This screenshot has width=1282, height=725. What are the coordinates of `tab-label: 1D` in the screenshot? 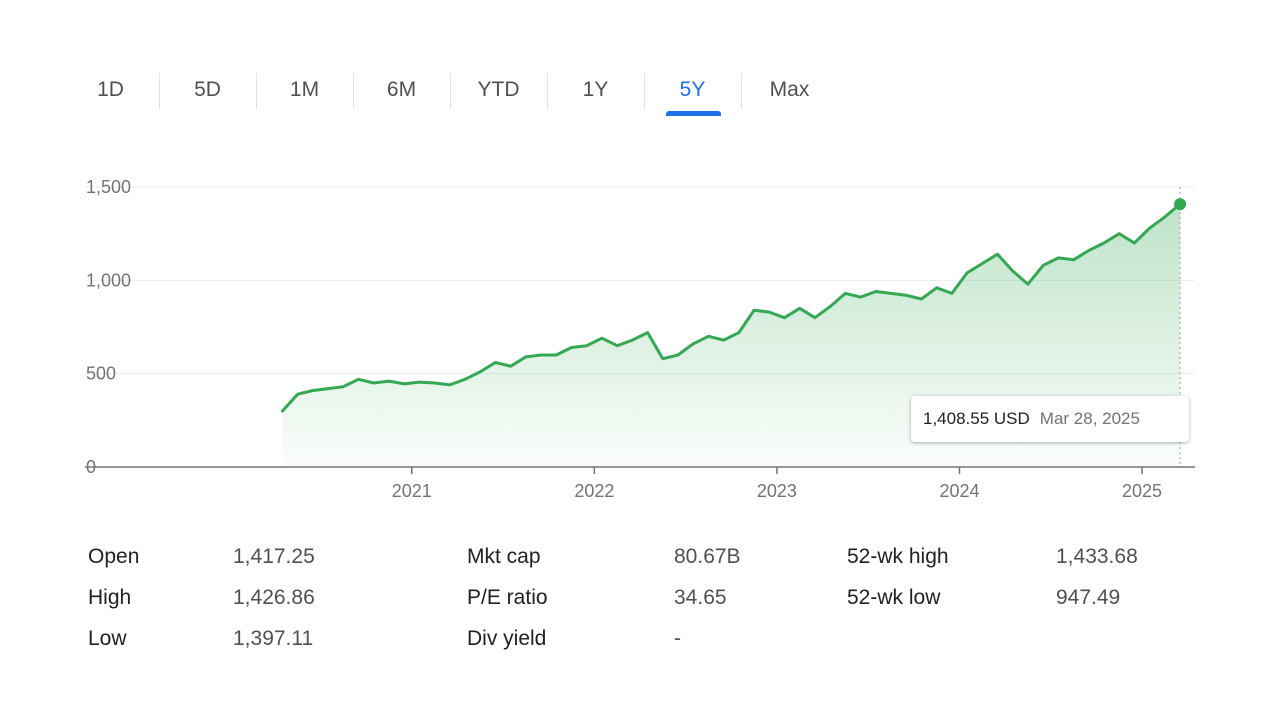 It's located at (110, 89).